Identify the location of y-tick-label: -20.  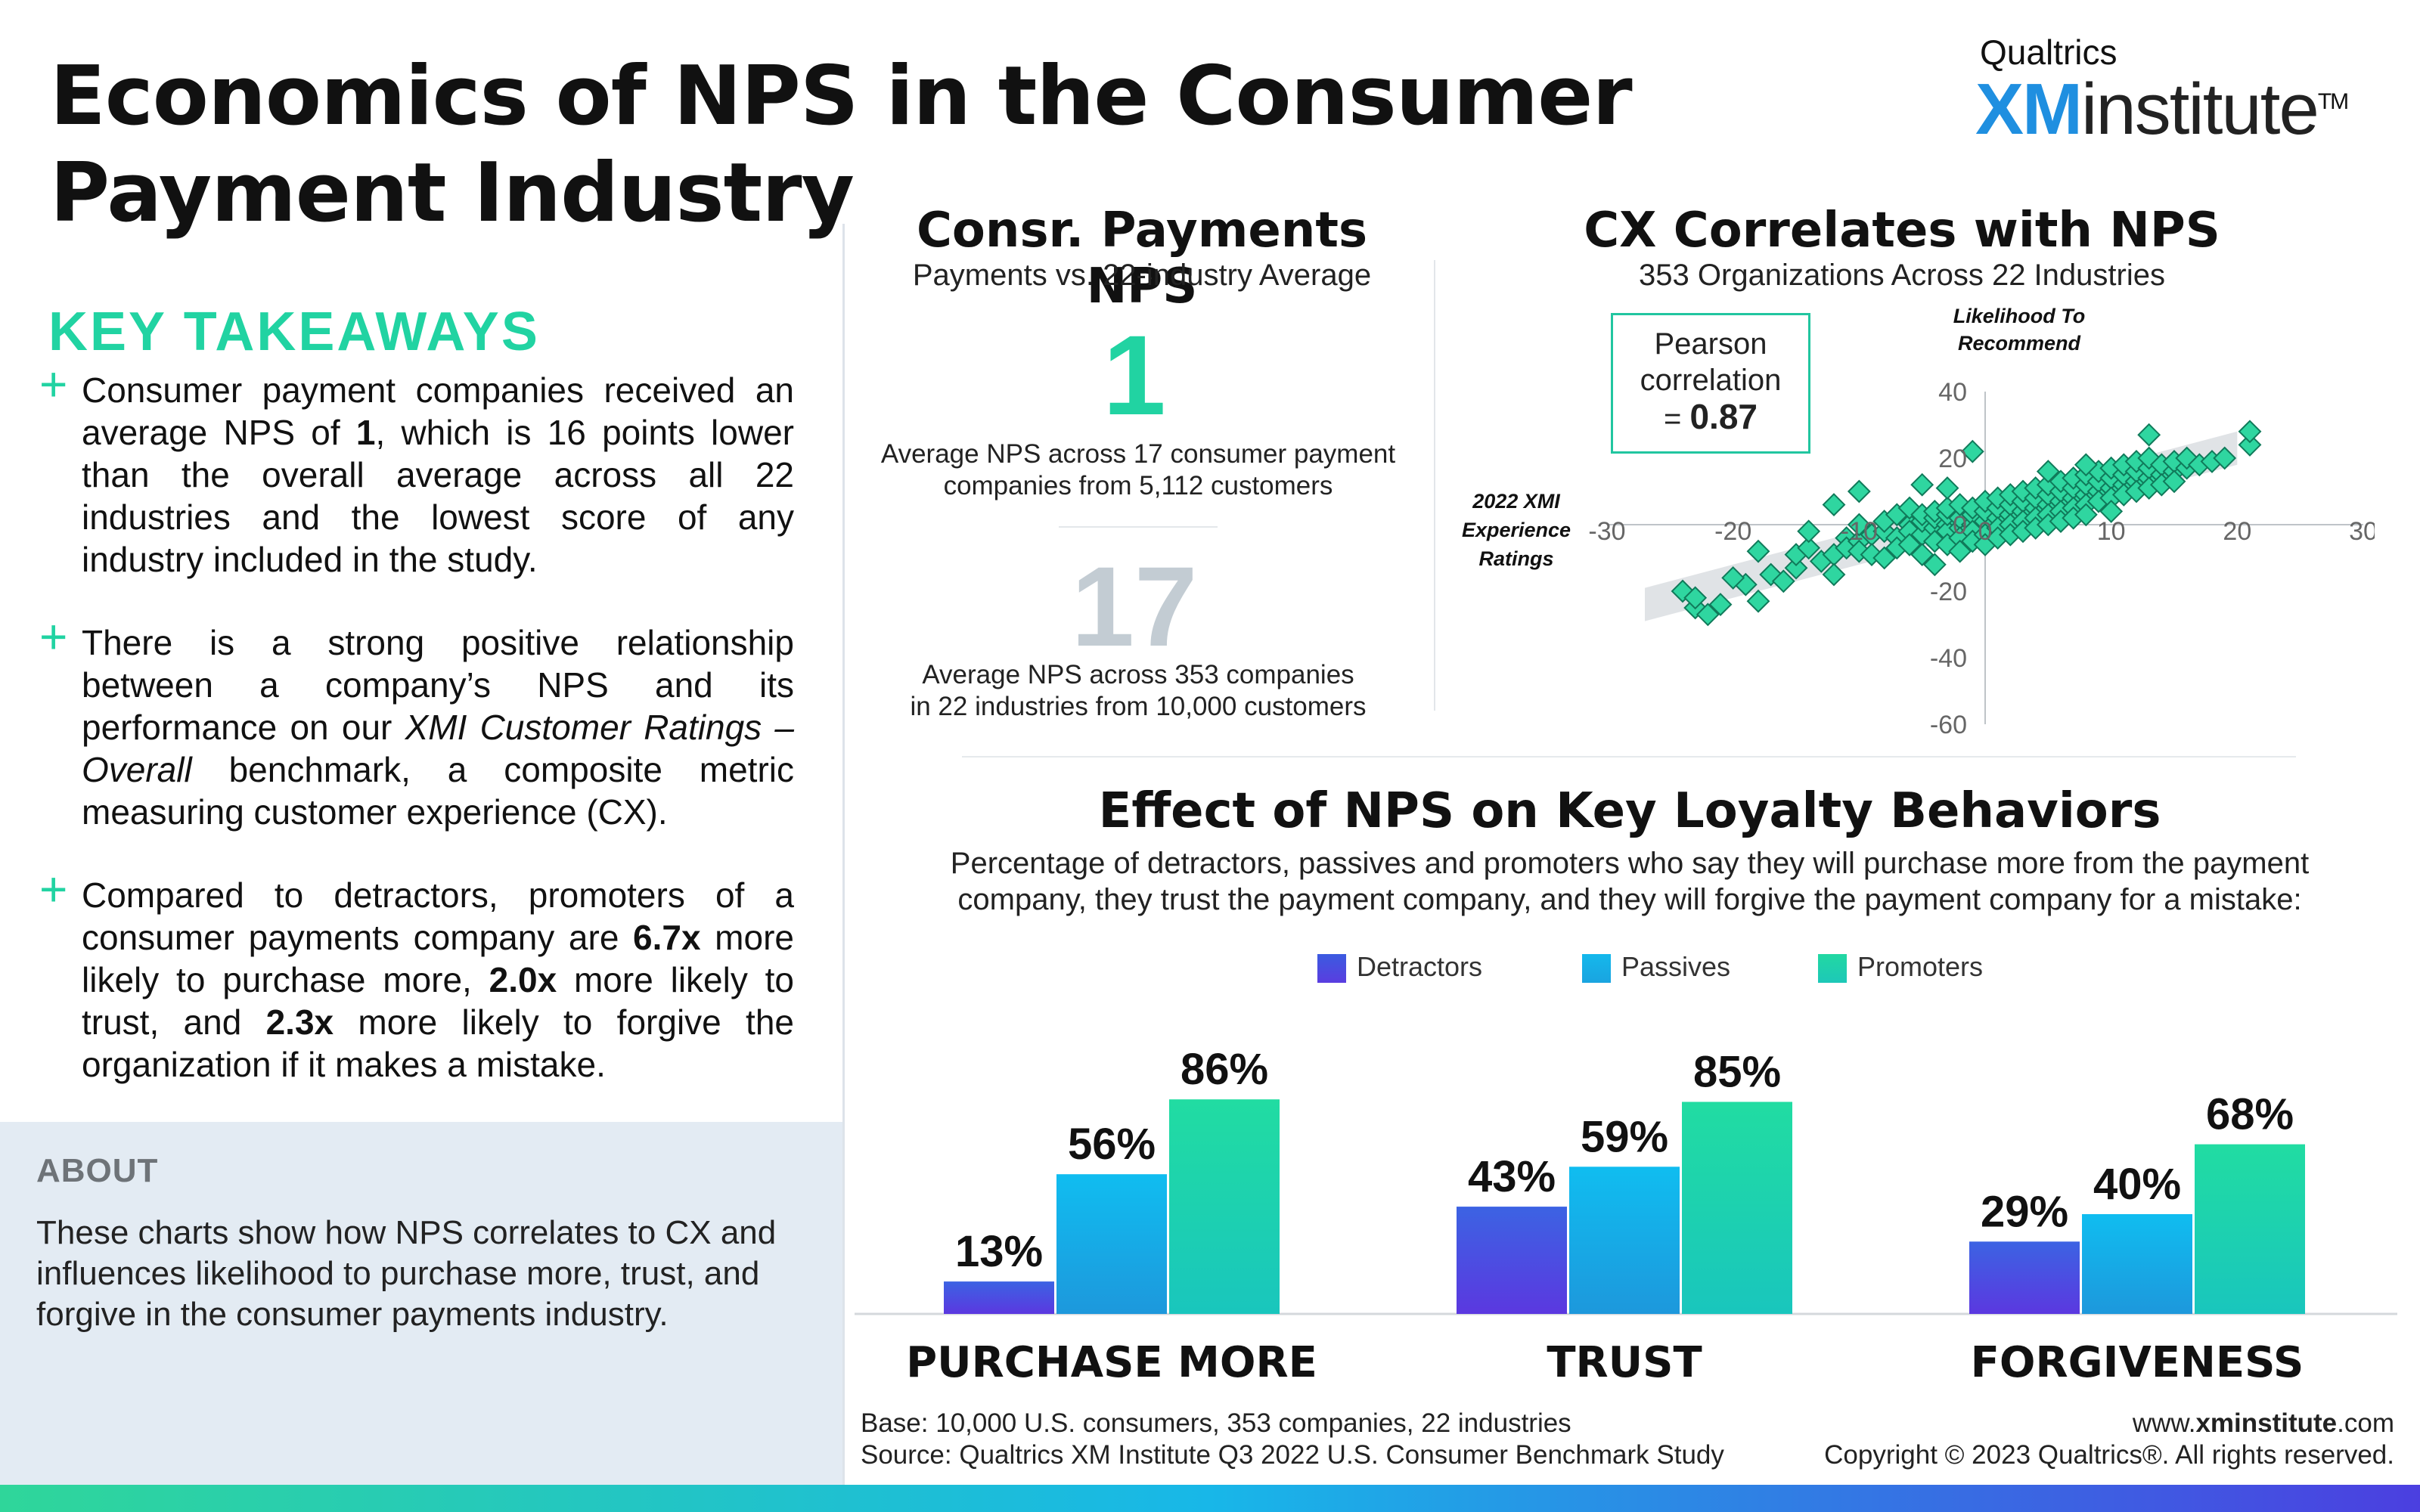
(1948, 592).